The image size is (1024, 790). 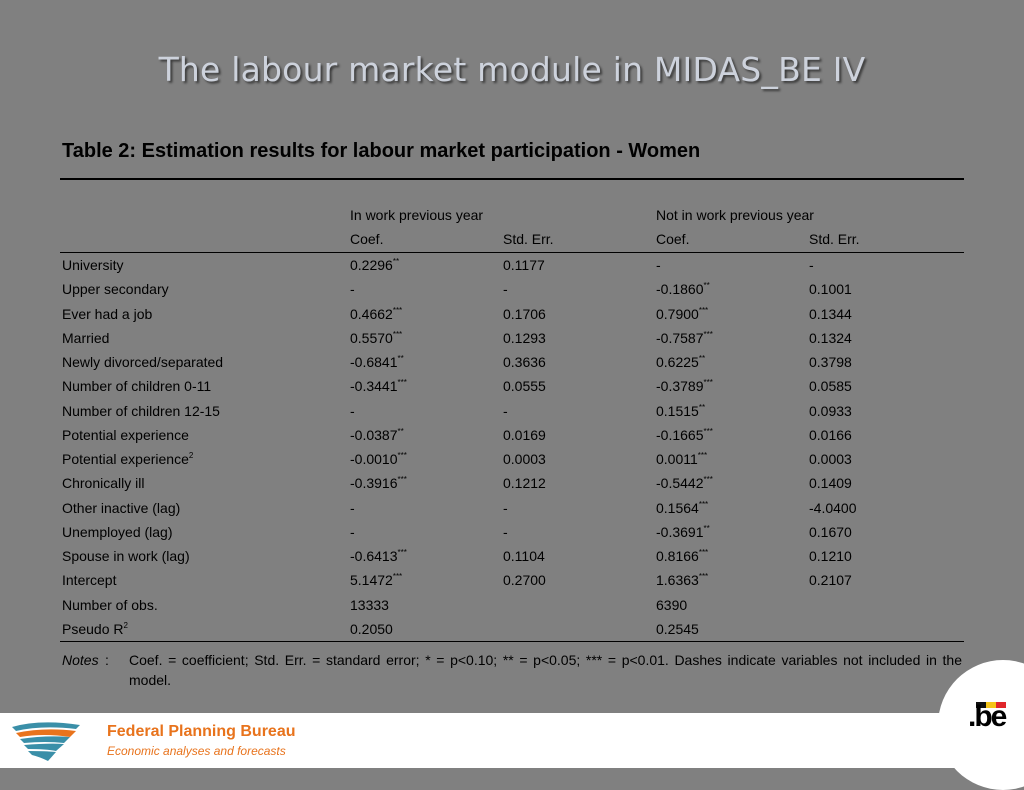 I want to click on org-tagline: Economic analyses and forecasts, so click(x=196, y=751).